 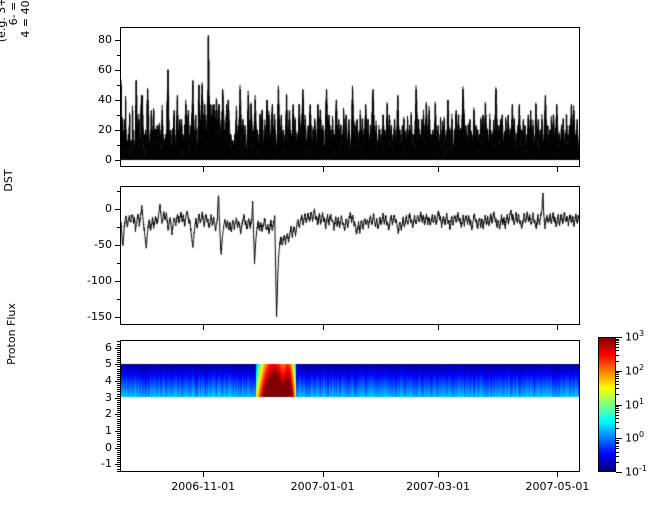 I want to click on proton-flux-panel-ytick-label-6: 5, so click(x=108, y=364).